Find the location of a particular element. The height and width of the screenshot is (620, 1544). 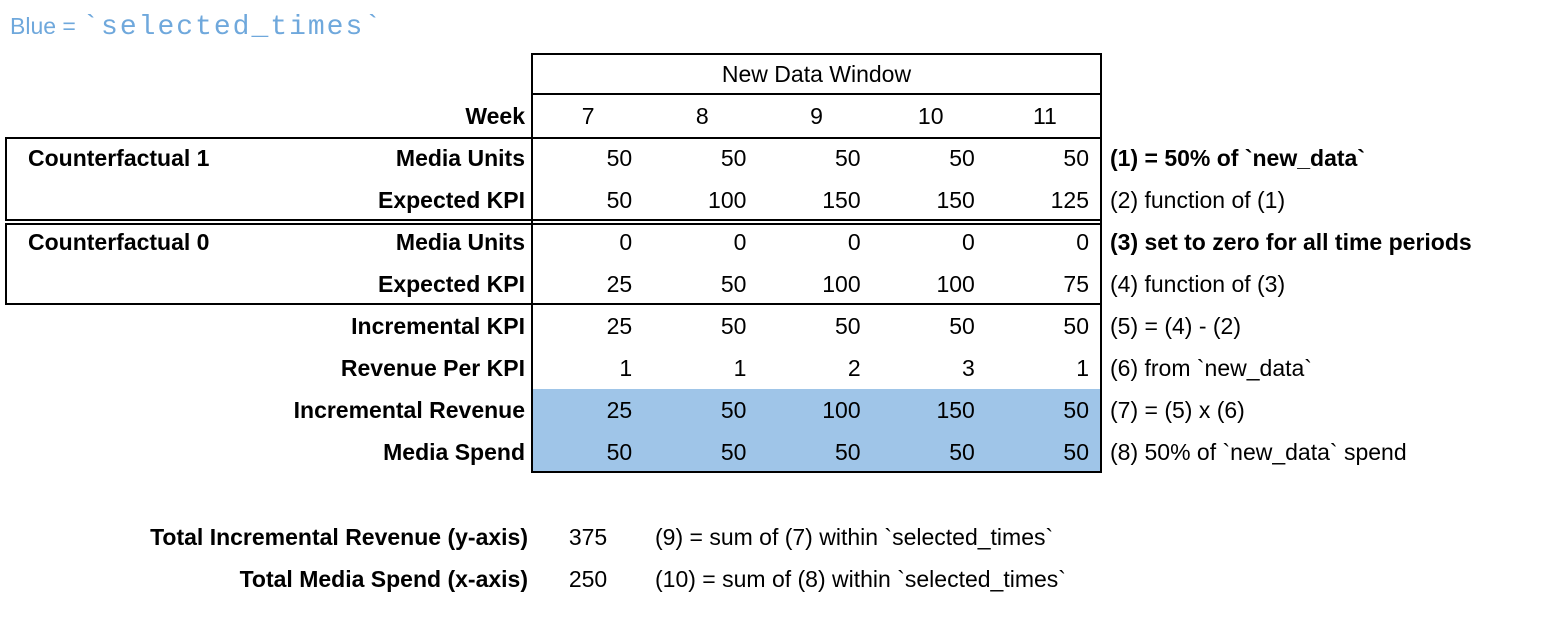

table-header-row: New Data Window is located at coordinates (772, 74).